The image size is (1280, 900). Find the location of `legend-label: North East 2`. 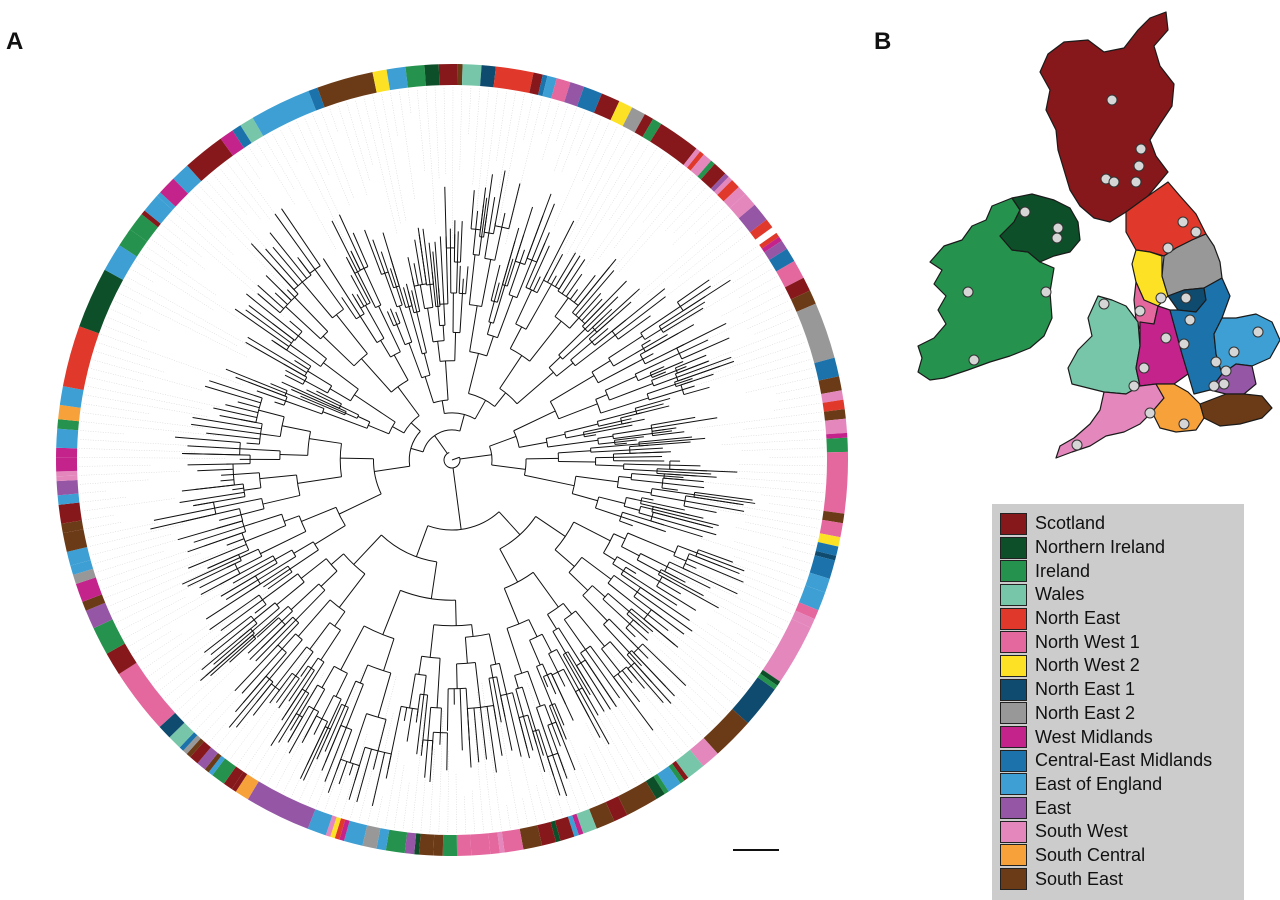

legend-label: North East 2 is located at coordinates (1085, 712).